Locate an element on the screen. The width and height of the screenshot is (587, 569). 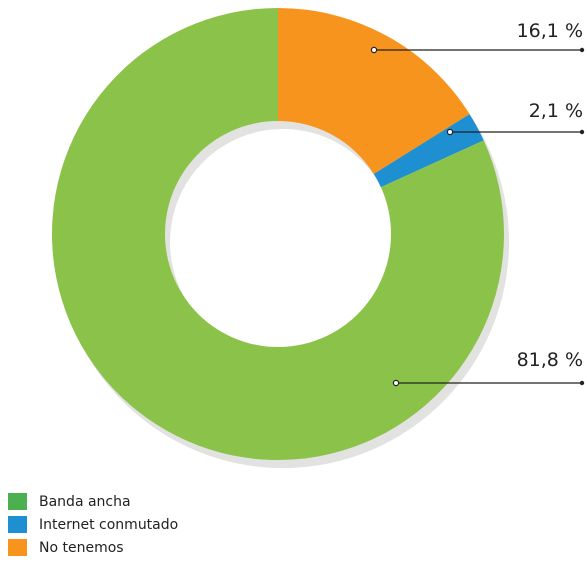
callout-dot-no-tenemos is located at coordinates (374, 50).